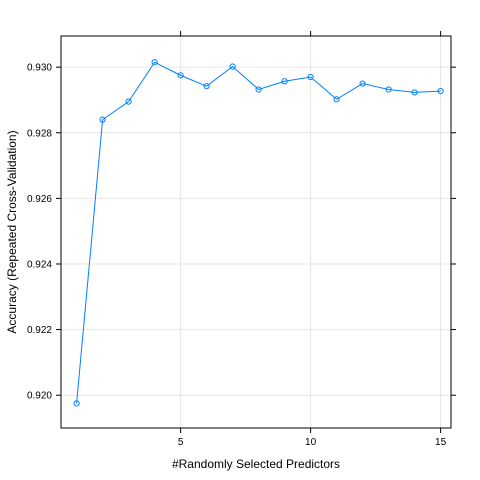  Describe the element at coordinates (181, 442) in the screenshot. I see `x-tick-label: 5` at that location.